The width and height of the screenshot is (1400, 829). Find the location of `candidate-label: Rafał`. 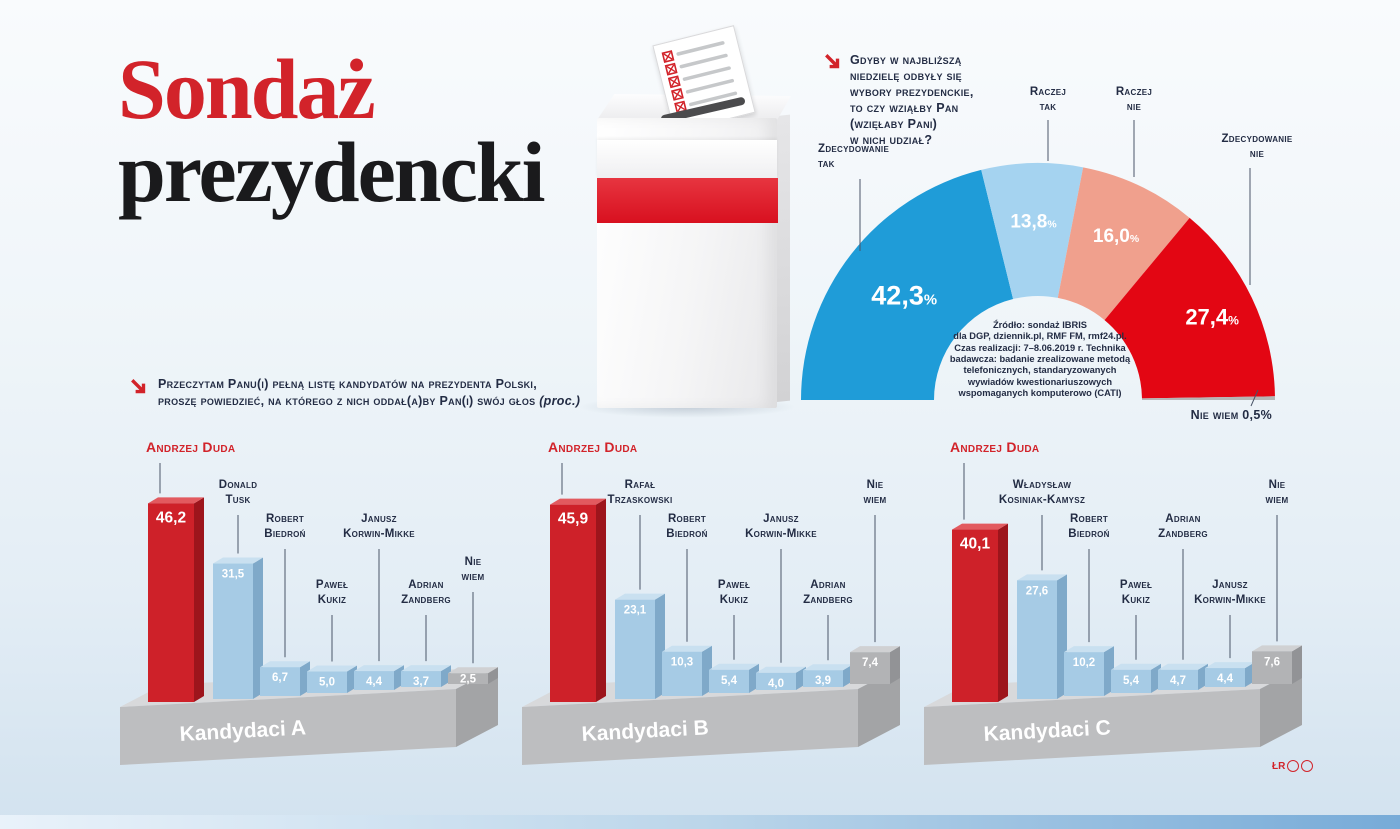

candidate-label: Rafał is located at coordinates (640, 485).